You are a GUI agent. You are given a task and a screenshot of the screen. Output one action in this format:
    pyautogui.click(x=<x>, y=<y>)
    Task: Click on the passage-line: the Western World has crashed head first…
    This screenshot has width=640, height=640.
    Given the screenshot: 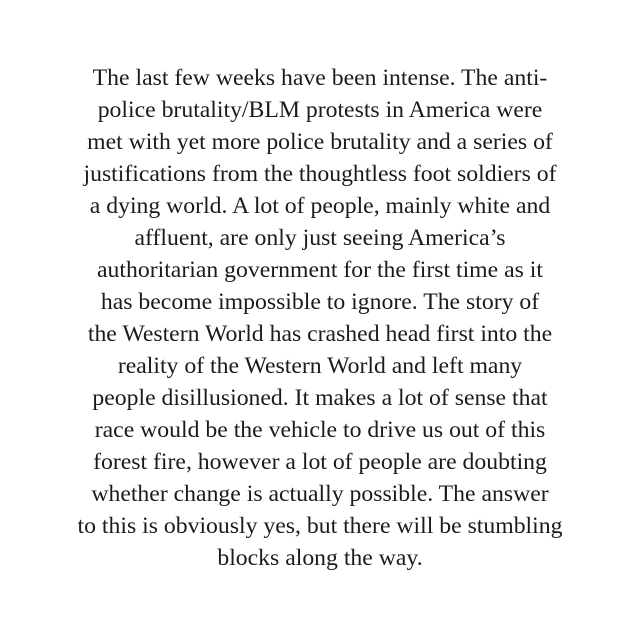 What is the action you would take?
    pyautogui.click(x=320, y=334)
    